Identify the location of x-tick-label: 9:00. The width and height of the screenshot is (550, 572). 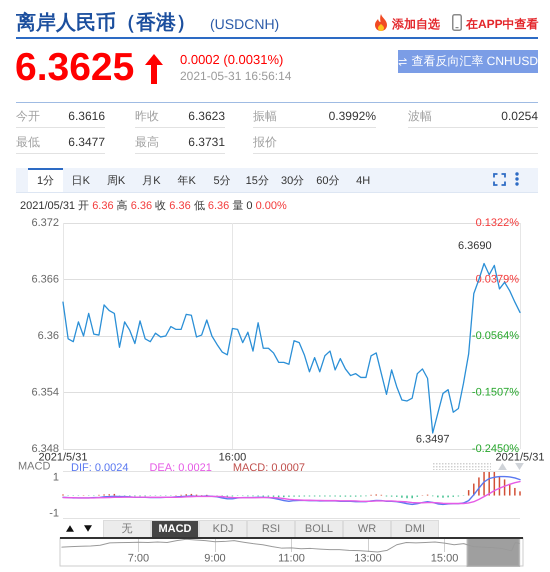
(215, 558).